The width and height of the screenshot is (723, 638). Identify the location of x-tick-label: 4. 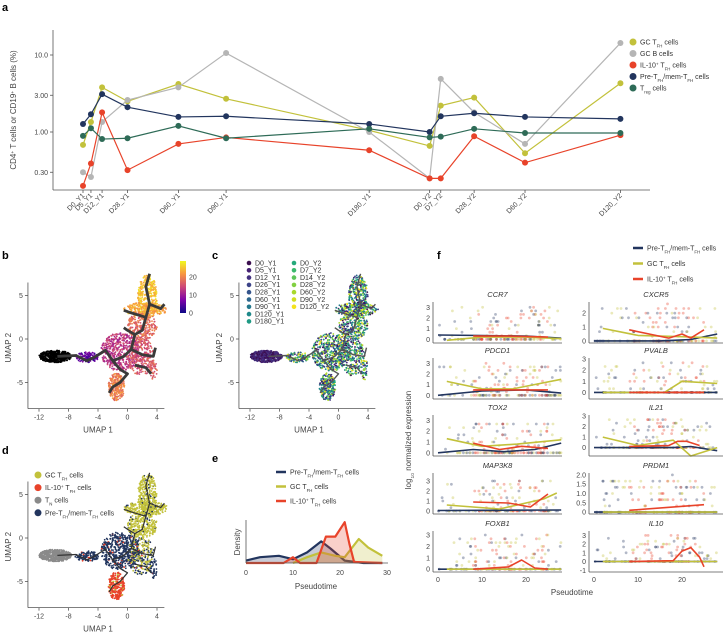
(157, 418).